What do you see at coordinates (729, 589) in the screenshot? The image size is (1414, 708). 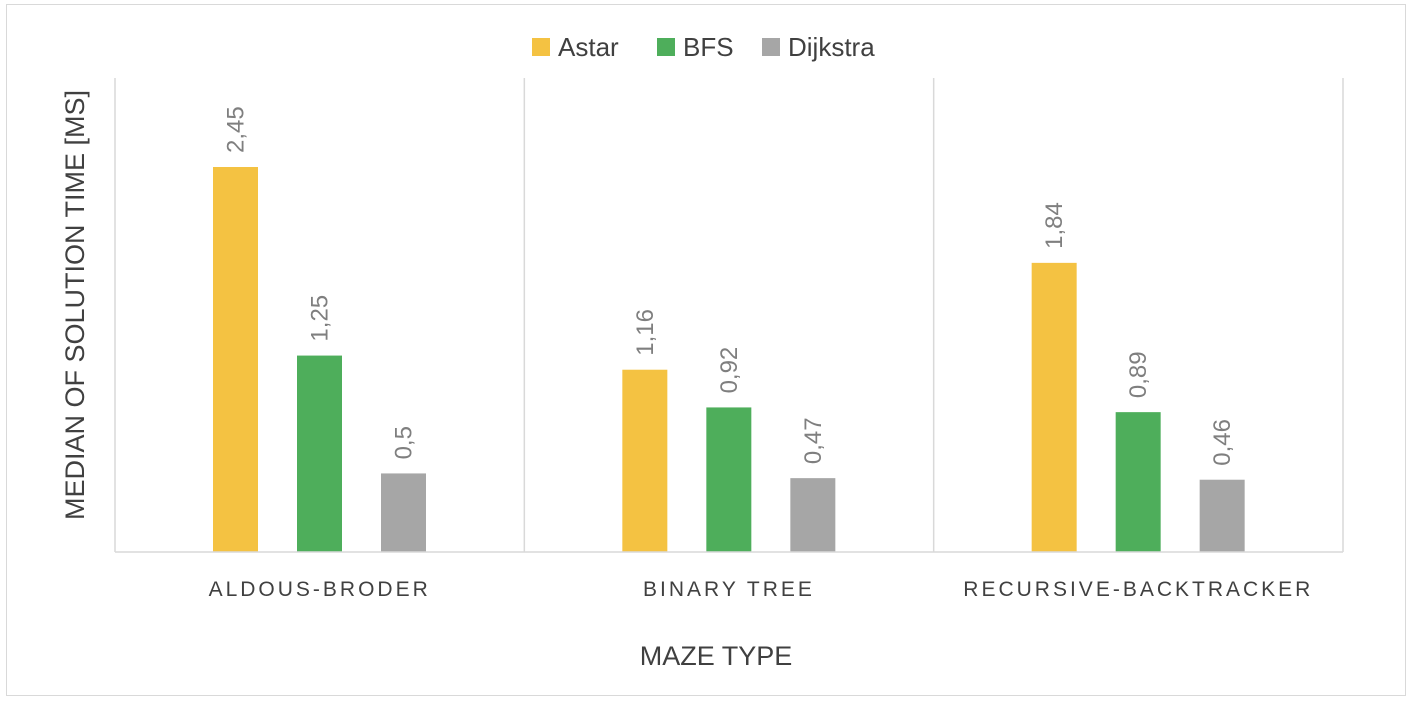 I see `x-tick-label: BINARY TREE` at bounding box center [729, 589].